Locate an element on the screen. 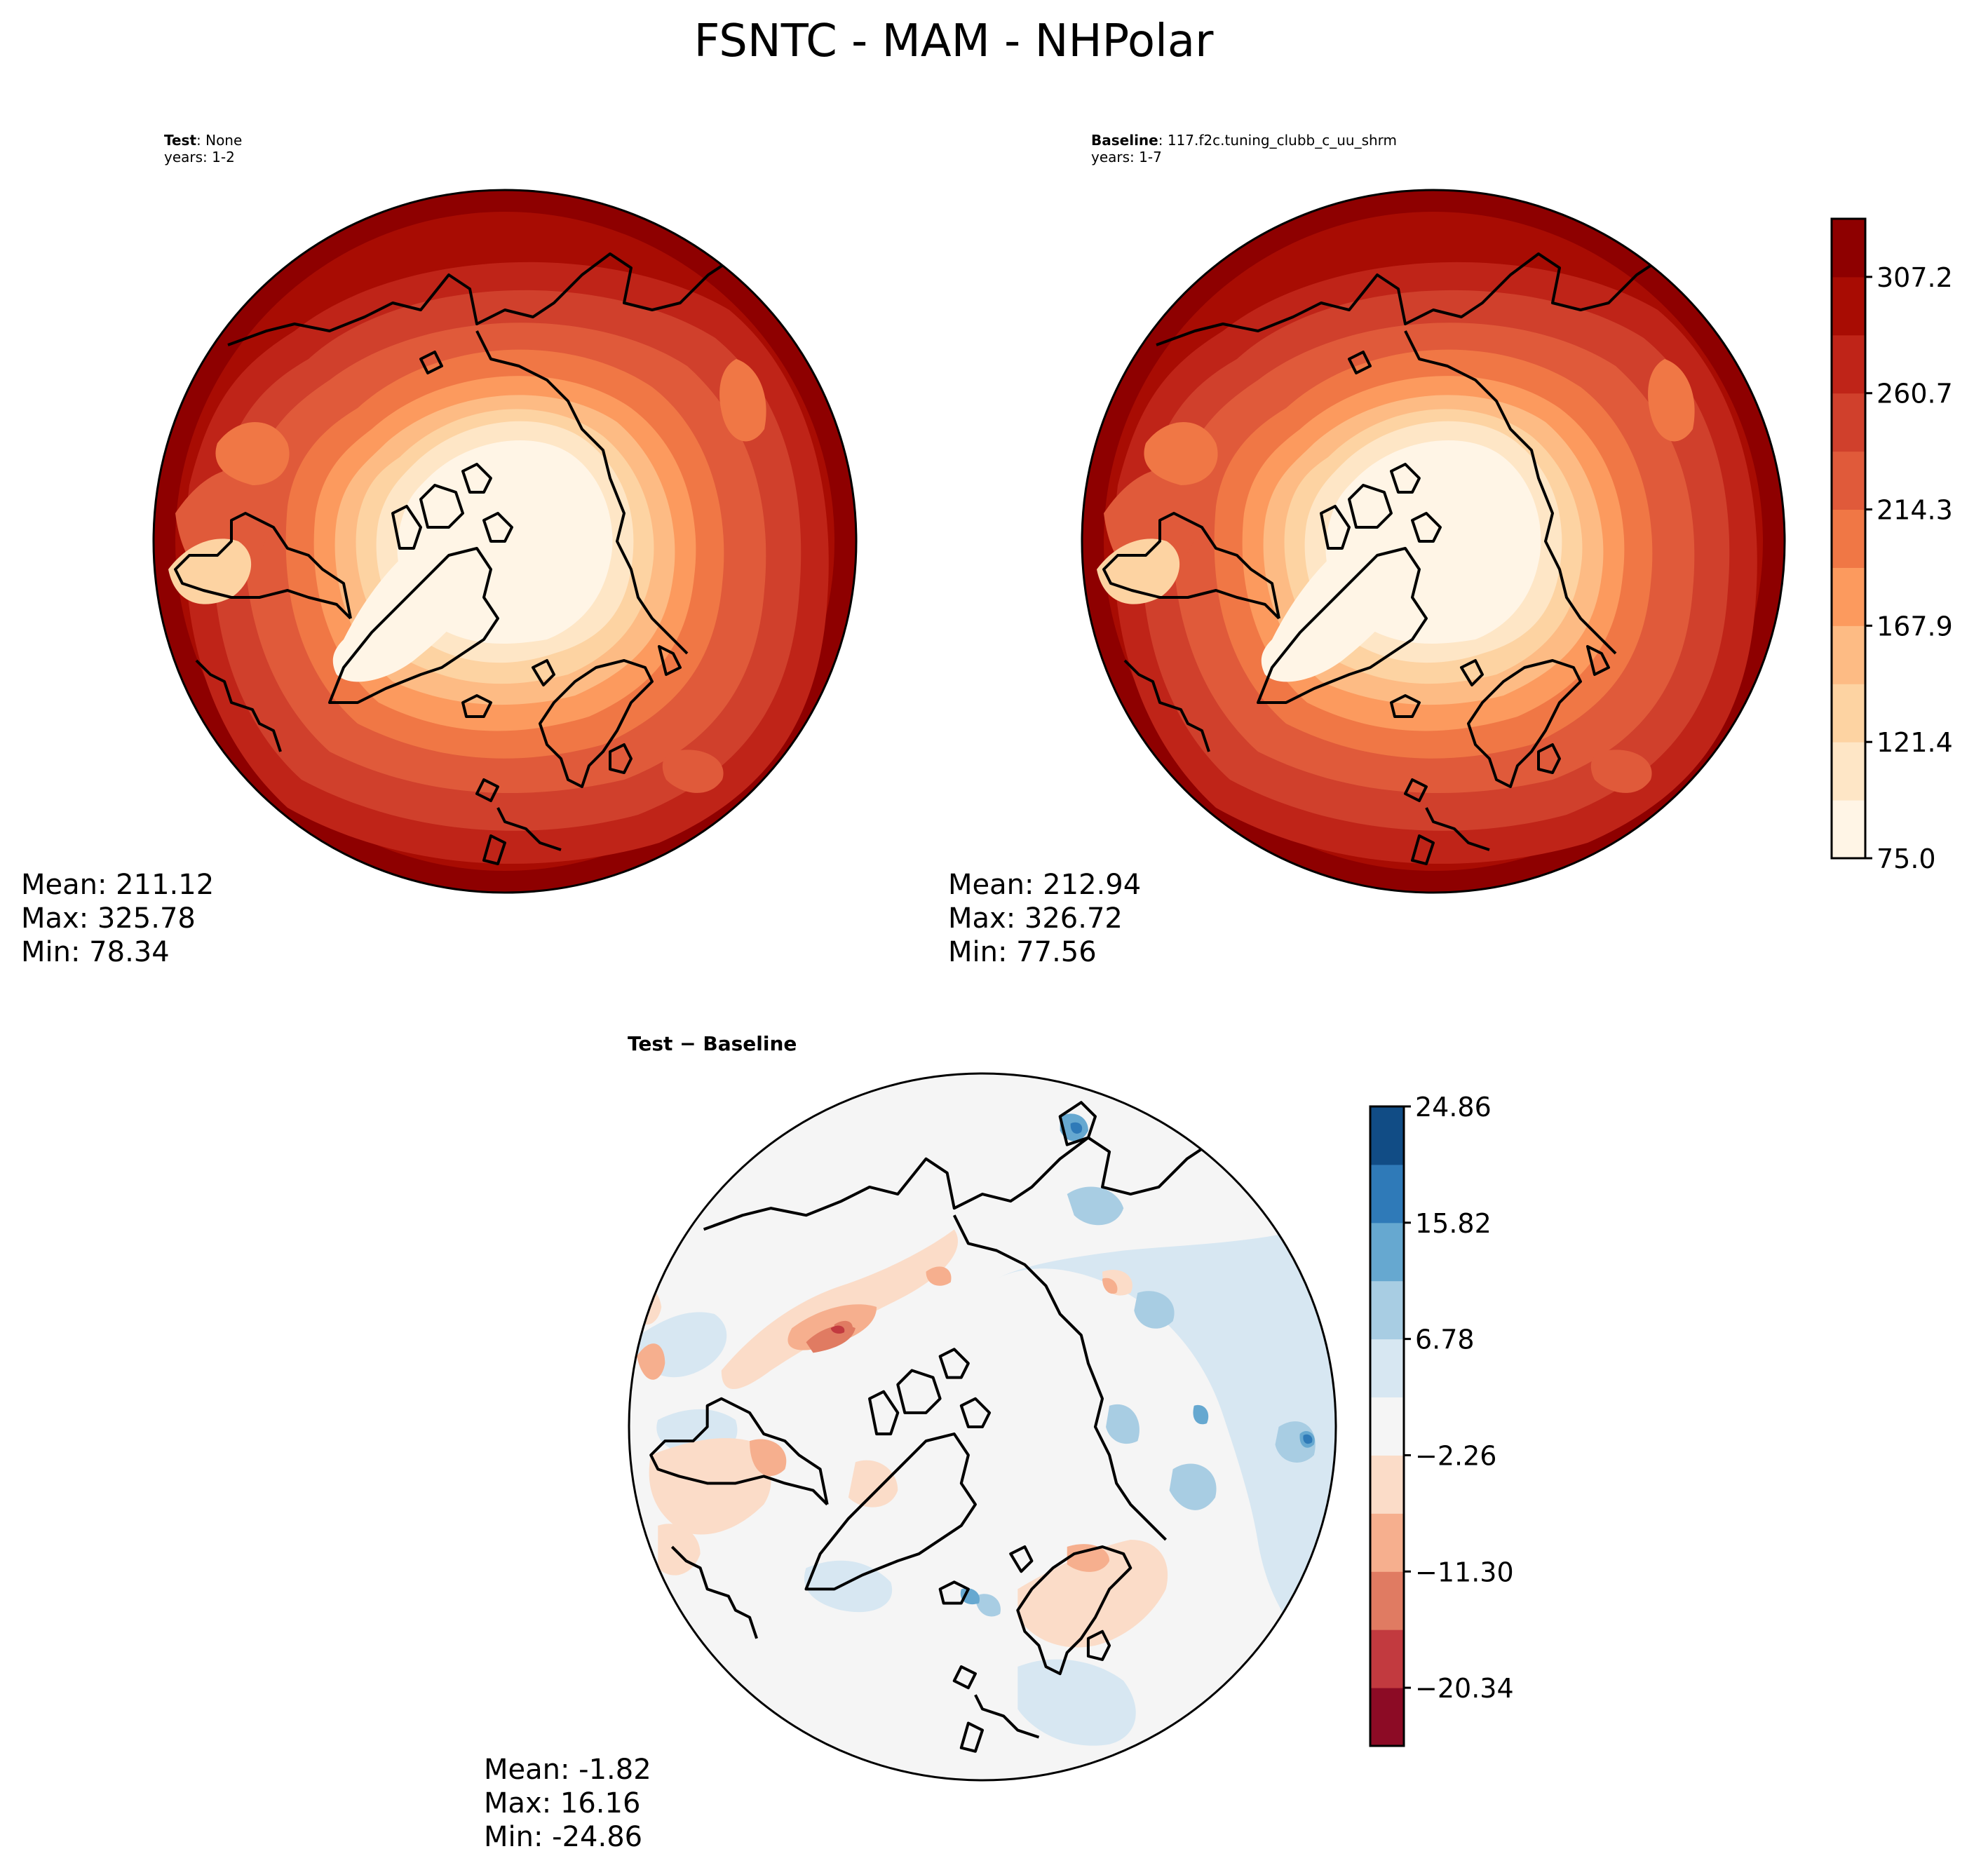  test-stats: Mean: 211.12 Max: 325.78 Min: 78.34 is located at coordinates (117, 918).